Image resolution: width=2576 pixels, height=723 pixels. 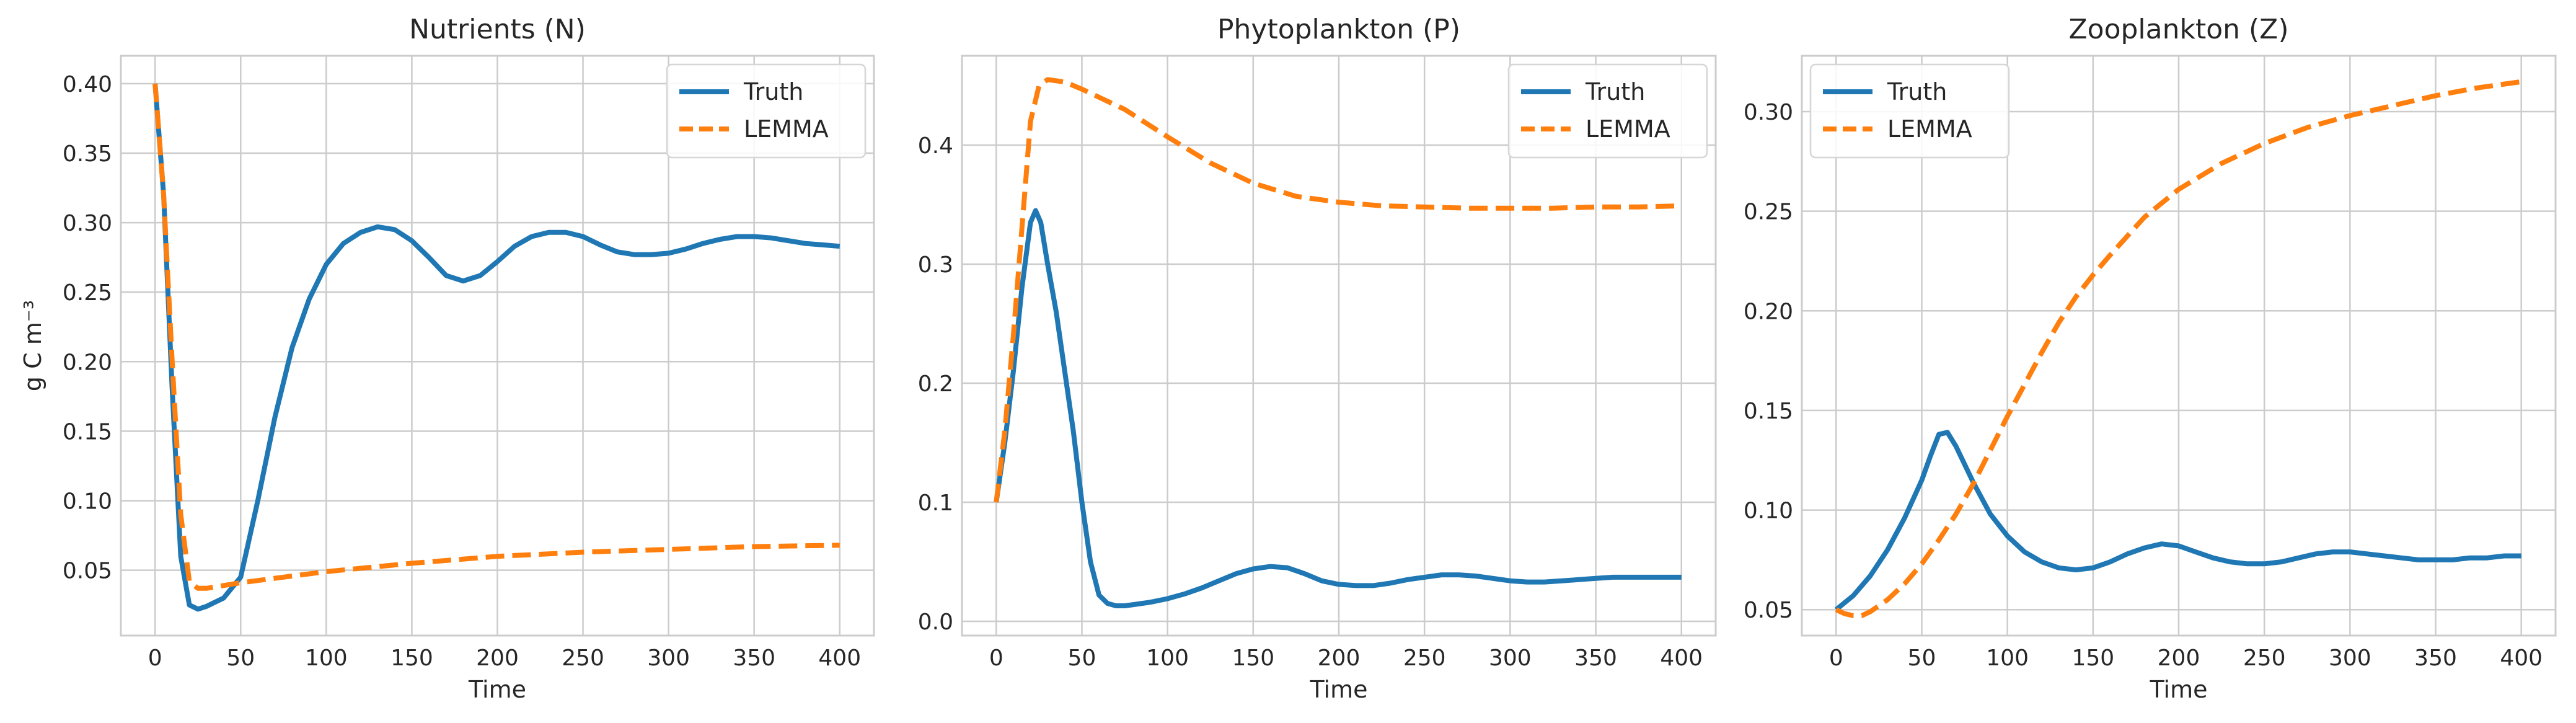 I want to click on y-tick-label: 0.4, so click(x=935, y=146).